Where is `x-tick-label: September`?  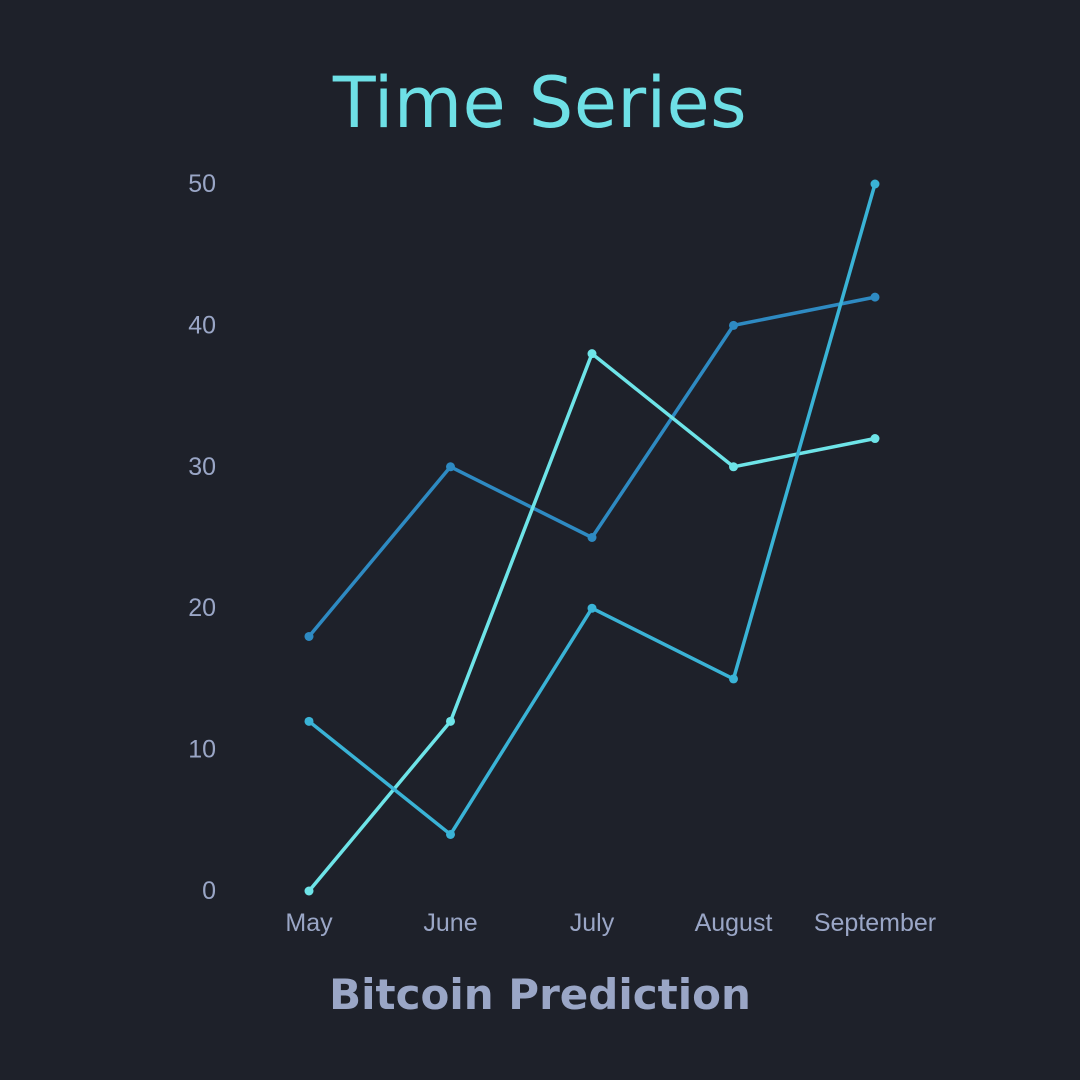 x-tick-label: September is located at coordinates (875, 923).